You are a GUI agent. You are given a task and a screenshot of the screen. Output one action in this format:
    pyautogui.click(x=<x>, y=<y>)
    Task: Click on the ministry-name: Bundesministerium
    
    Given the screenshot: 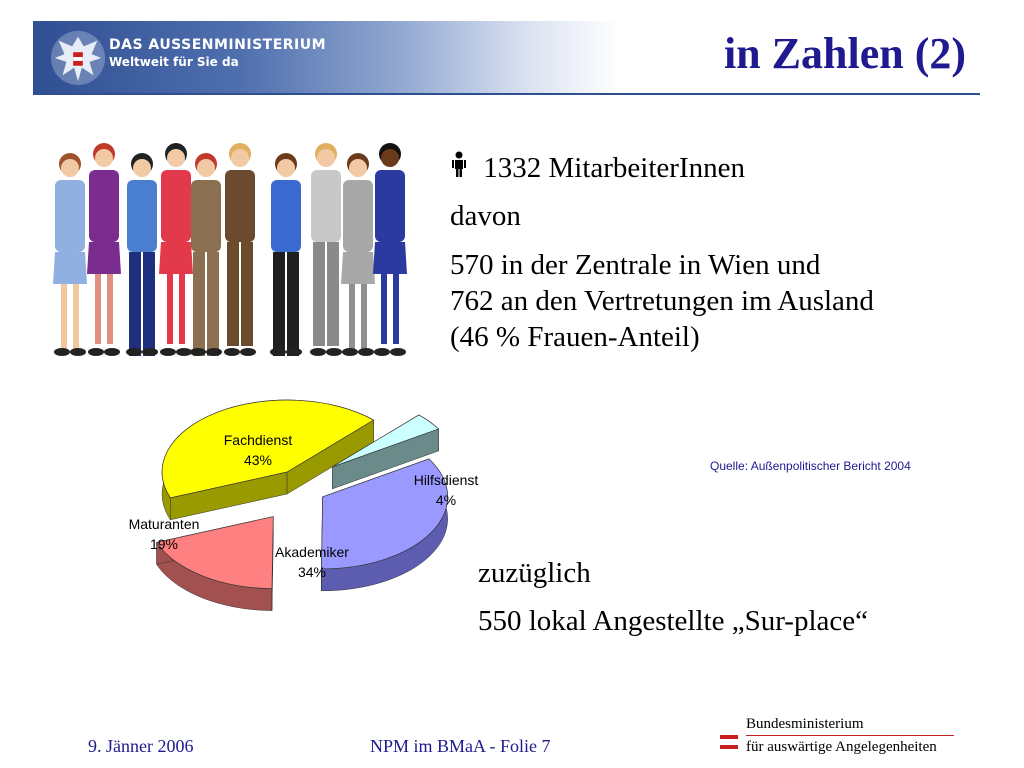 What is the action you would take?
    pyautogui.click(x=805, y=724)
    